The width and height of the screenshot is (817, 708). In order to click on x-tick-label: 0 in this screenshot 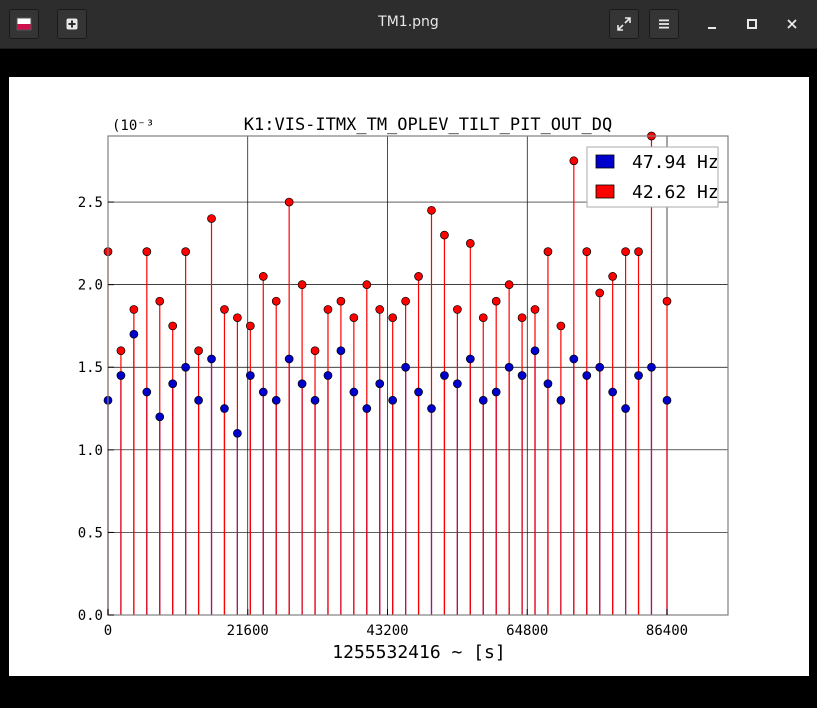, I will do `click(108, 631)`.